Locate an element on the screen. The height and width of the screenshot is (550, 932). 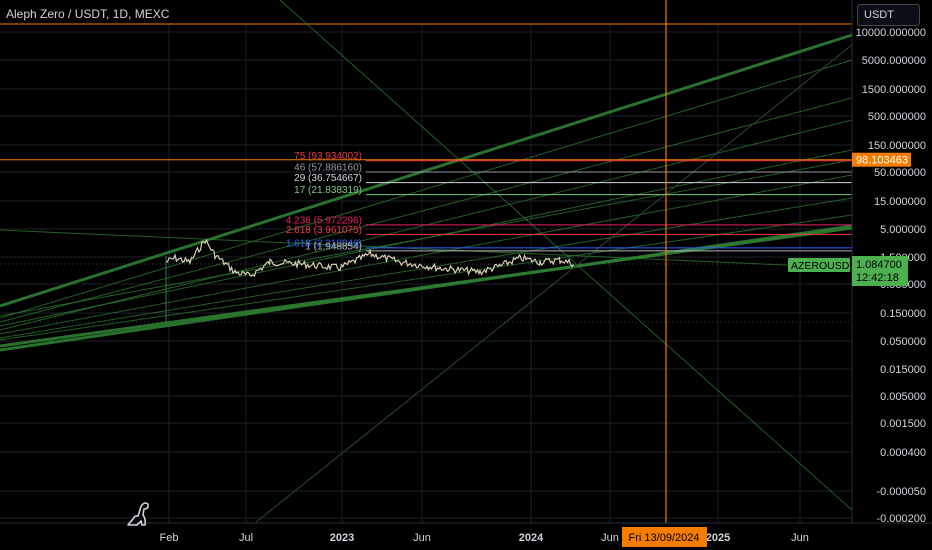
fib-level-label: 17 (21.838319) is located at coordinates (328, 190).